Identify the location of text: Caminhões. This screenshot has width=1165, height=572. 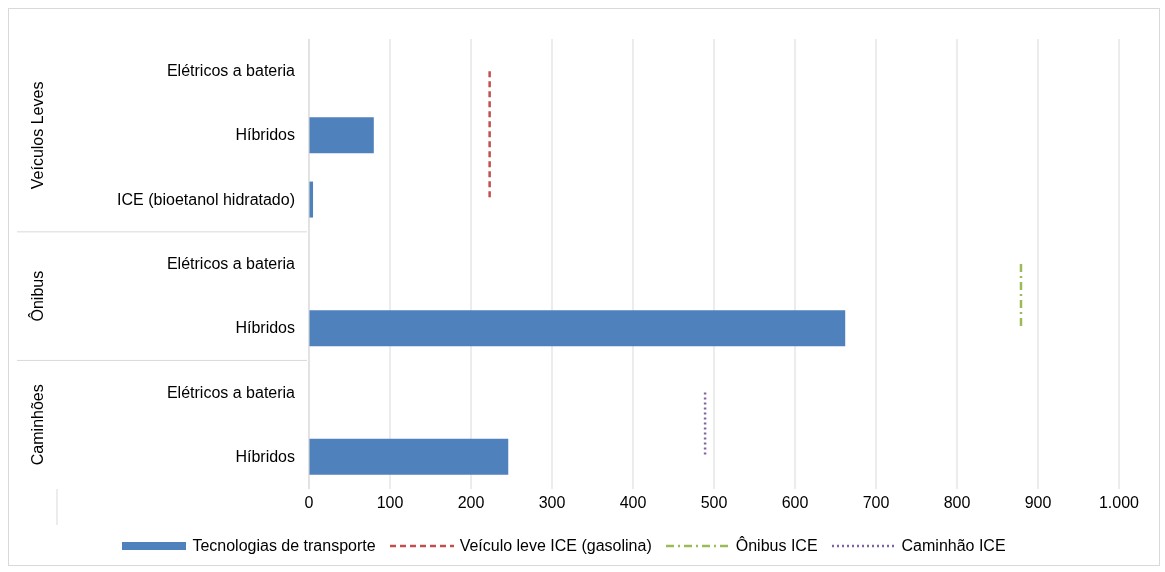
(37, 425).